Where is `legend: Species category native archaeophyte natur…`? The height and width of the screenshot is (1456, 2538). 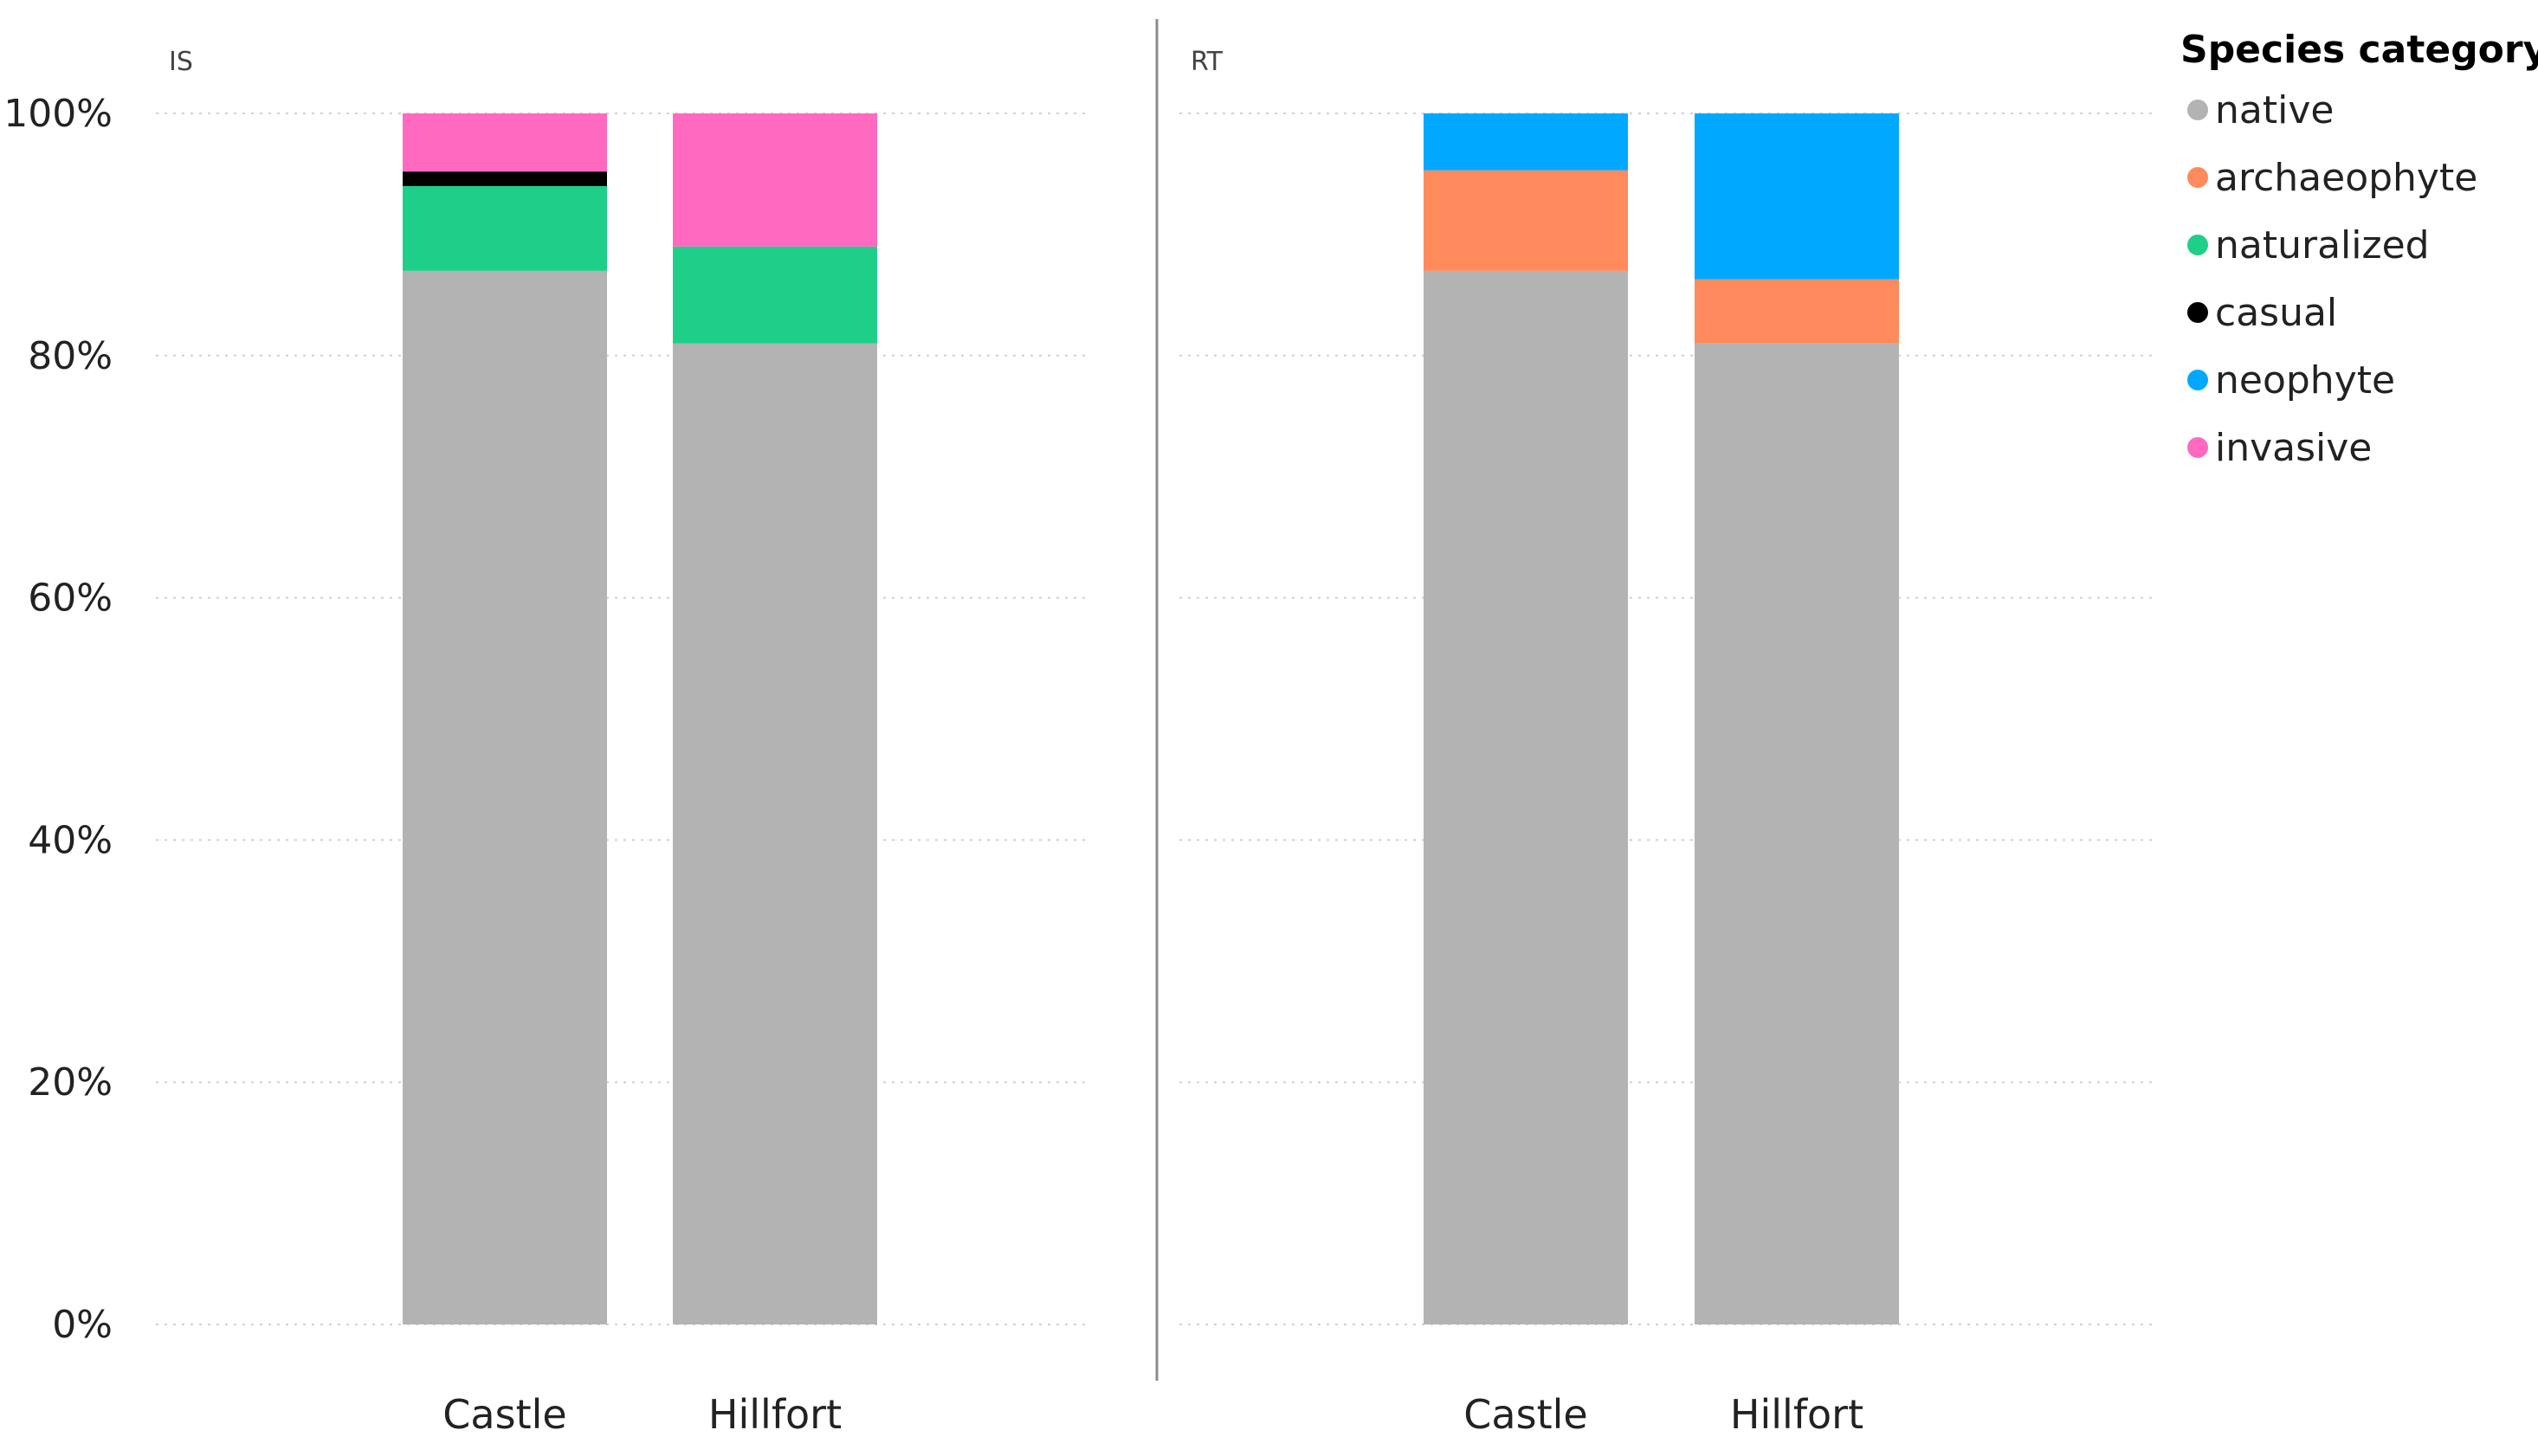 legend: Species category native archaeophyte natur… is located at coordinates (2359, 249).